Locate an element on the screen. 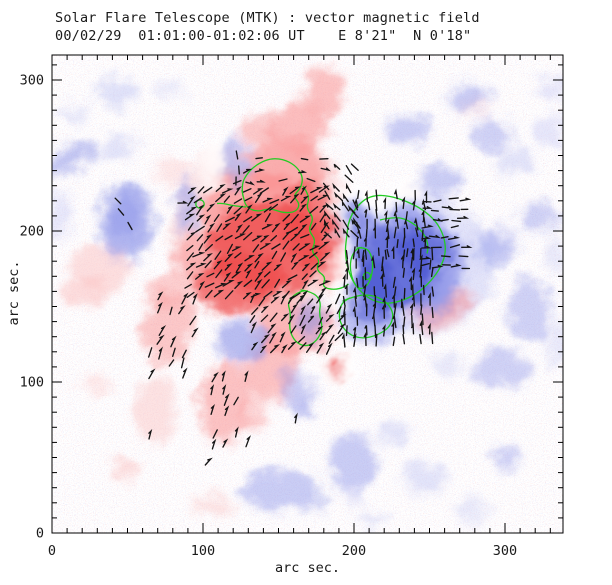  y-tick-label: 300 is located at coordinates (32, 81).